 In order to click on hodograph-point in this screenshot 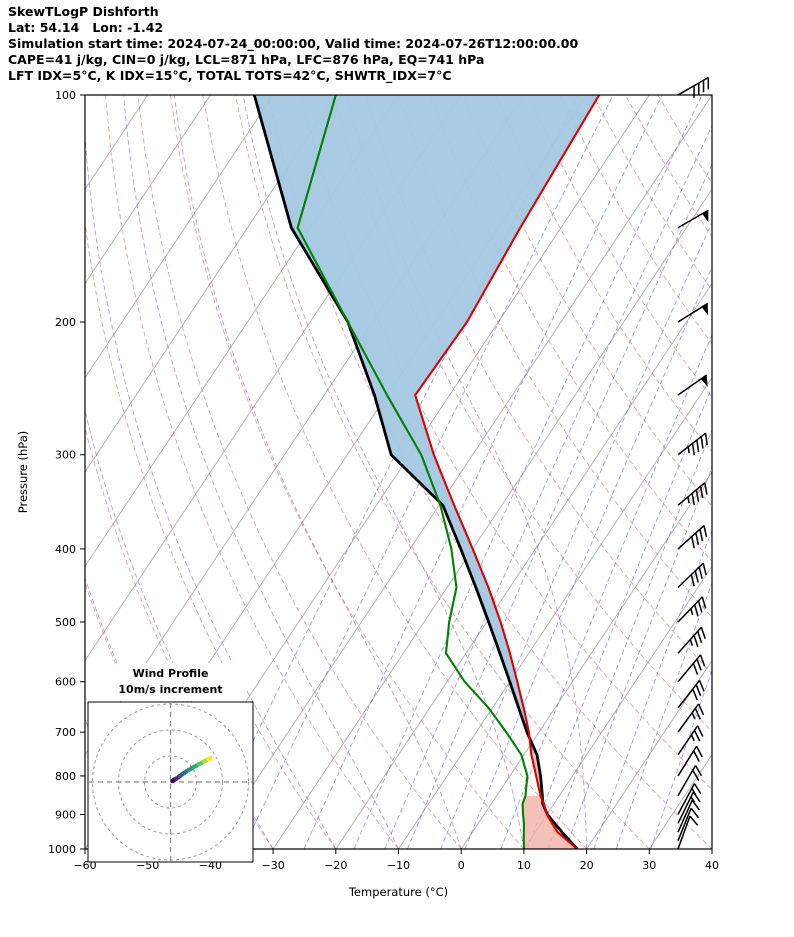, I will do `click(210, 758)`.